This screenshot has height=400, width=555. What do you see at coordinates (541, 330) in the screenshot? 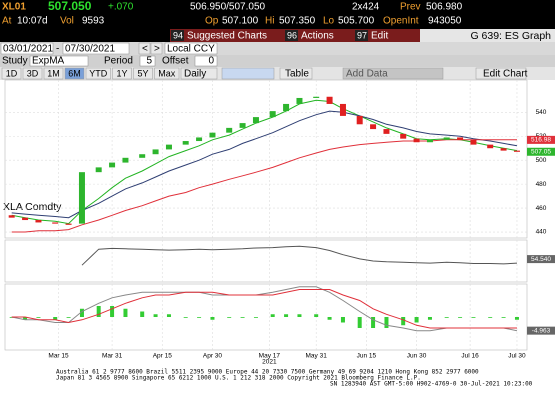
I see `value-tag-label: -4.963` at bounding box center [541, 330].